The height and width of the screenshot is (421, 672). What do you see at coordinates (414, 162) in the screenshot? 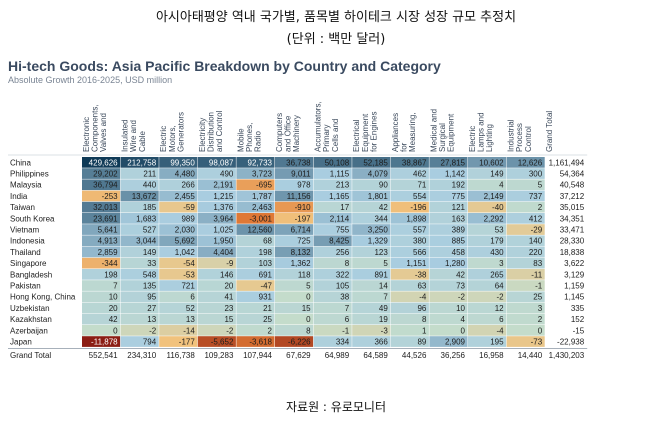
I see `cell-value: 38,867` at bounding box center [414, 162].